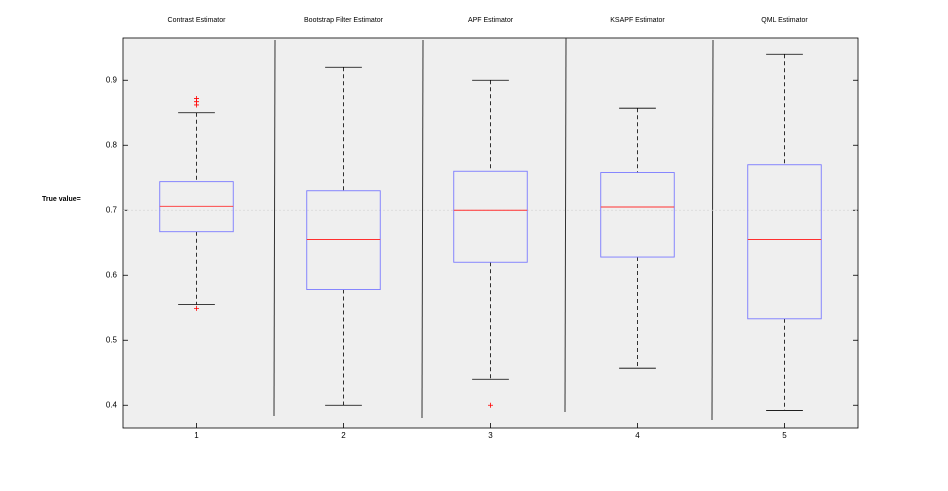 The image size is (948, 491). What do you see at coordinates (197, 20) in the screenshot?
I see `box-title: Contrast Estimator` at bounding box center [197, 20].